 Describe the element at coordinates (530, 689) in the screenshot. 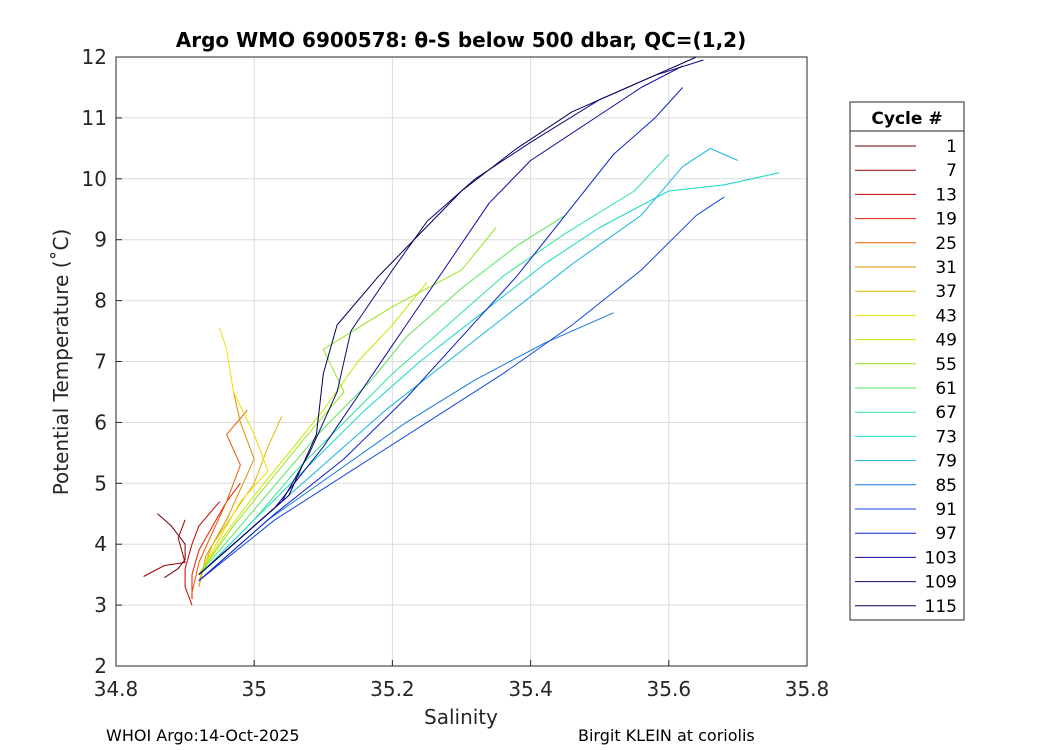

I see `x-tick-label: 35.4` at that location.